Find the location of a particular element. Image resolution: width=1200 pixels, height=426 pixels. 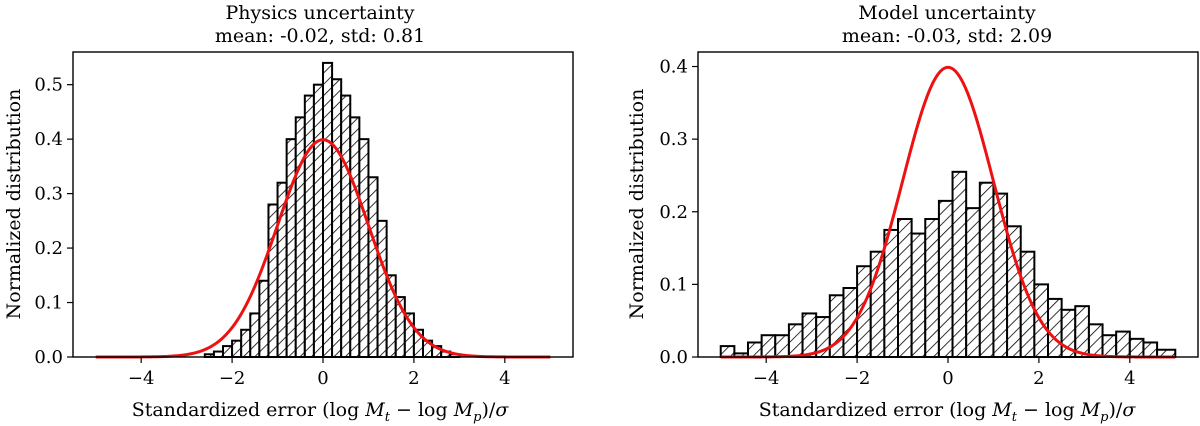

chart-subtitle: mean: -0.02, std: 0.81 is located at coordinates (320, 36).